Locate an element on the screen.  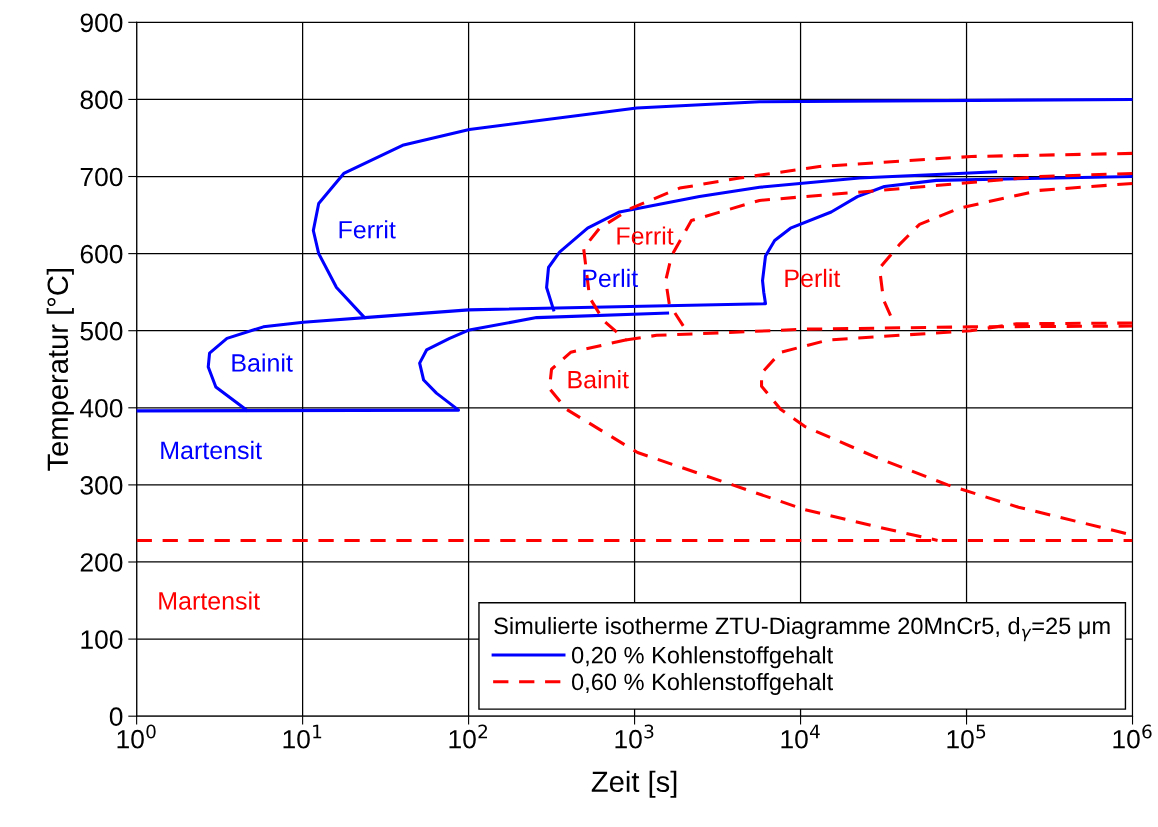
y-axis-title: Temperatur [°C] is located at coordinates (60, 370).